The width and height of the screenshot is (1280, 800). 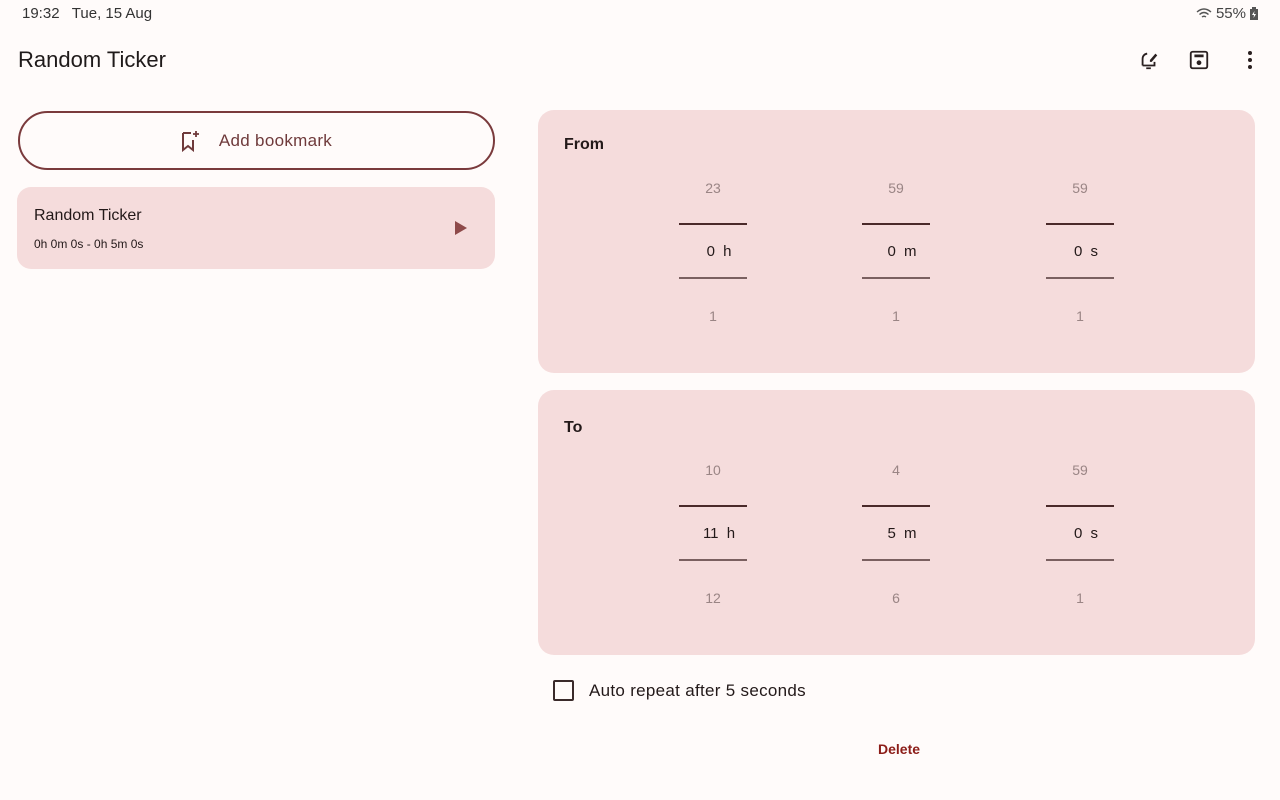 What do you see at coordinates (713, 598) in the screenshot?
I see `next-value: 12` at bounding box center [713, 598].